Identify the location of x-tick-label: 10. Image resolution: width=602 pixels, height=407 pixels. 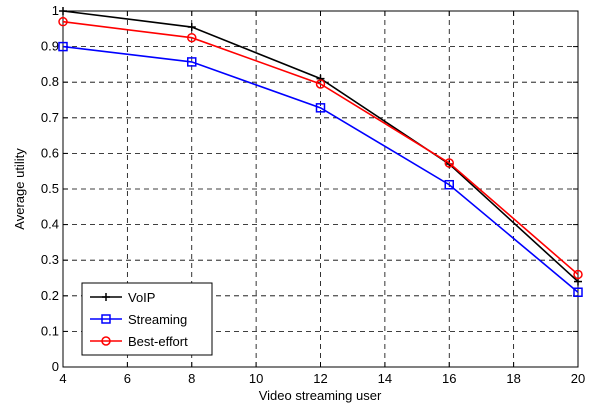
(256, 378).